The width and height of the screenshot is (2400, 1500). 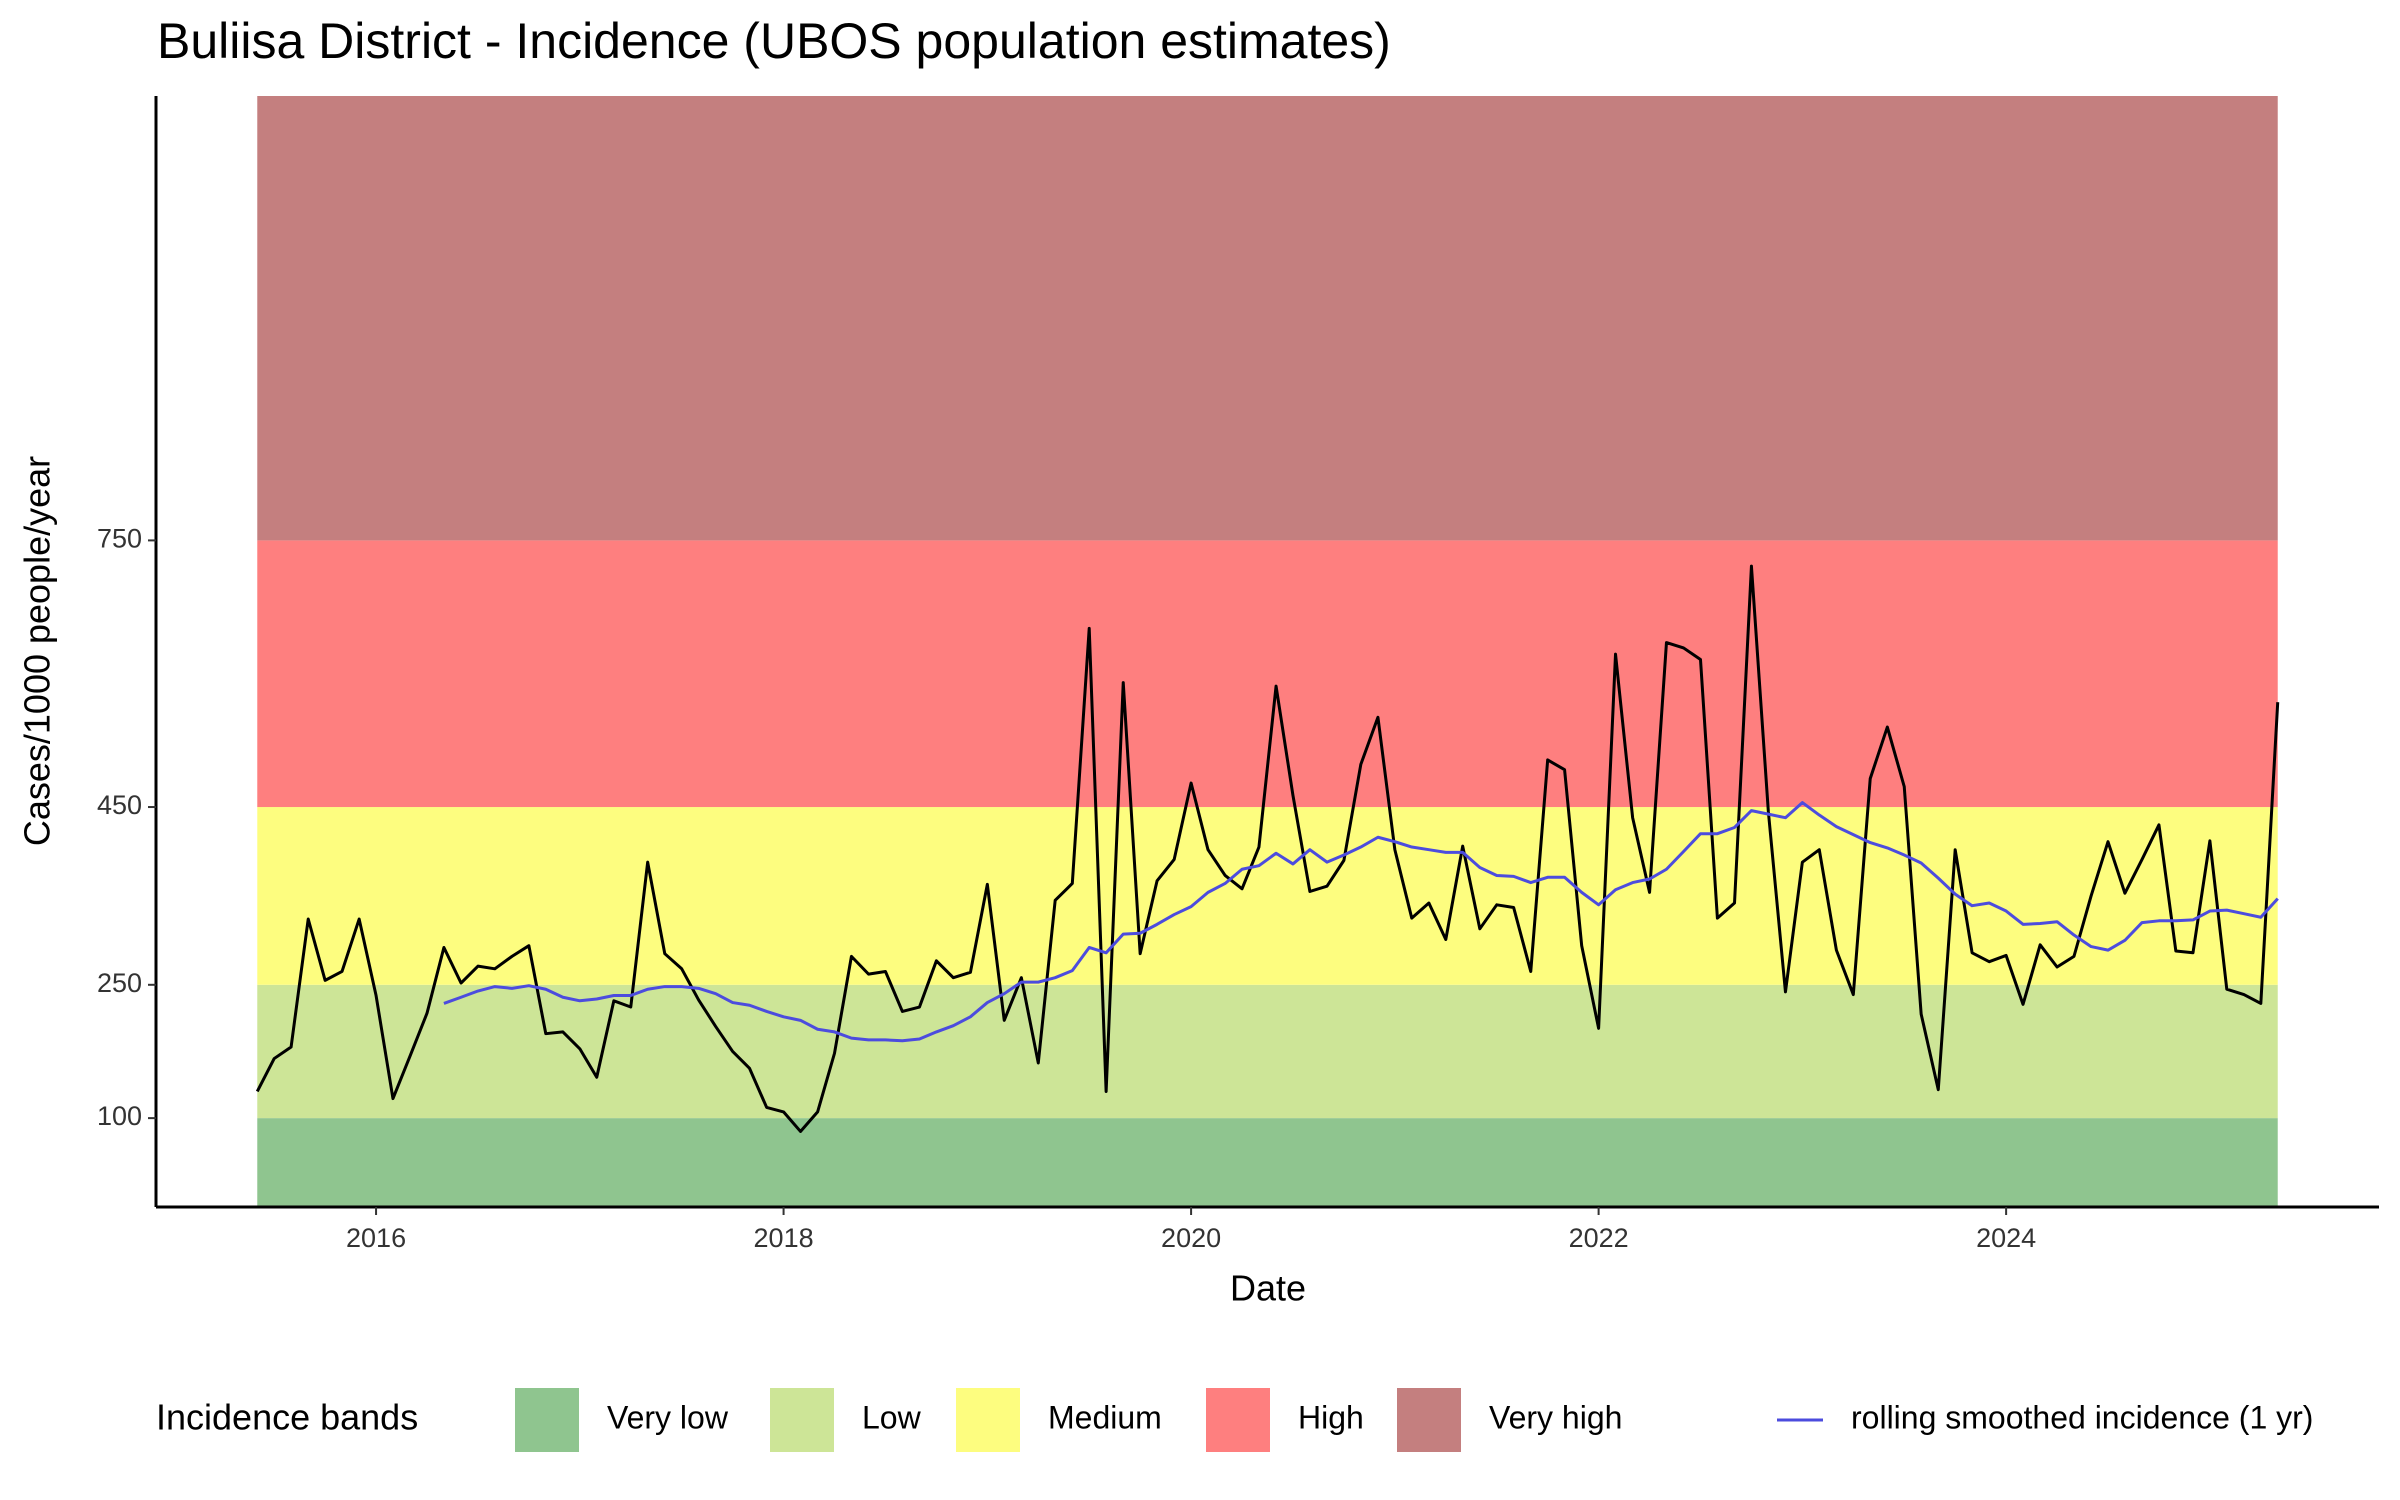 I want to click on x-tick-label: 2016, so click(x=376, y=1238).